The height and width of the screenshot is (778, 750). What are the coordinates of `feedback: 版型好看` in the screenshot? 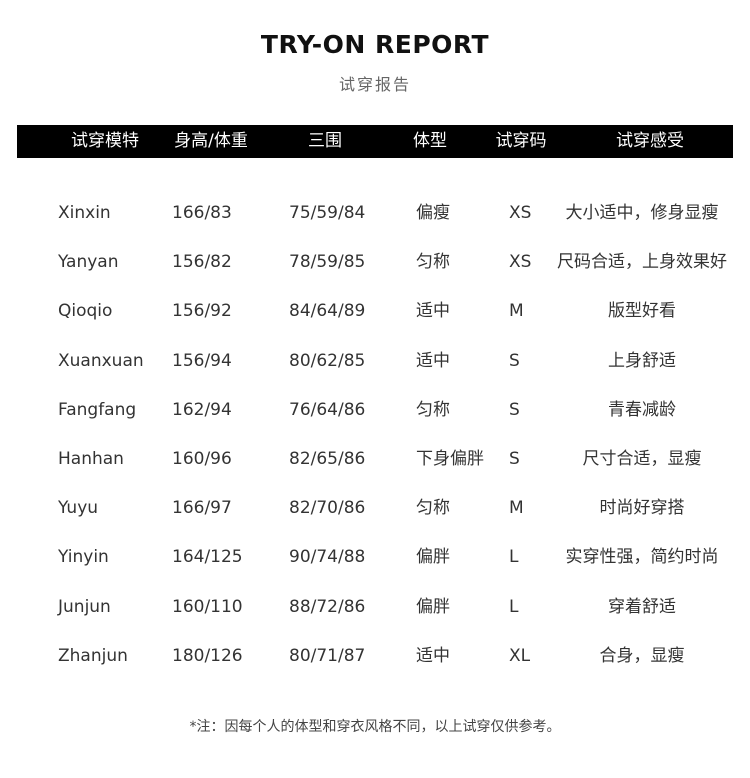 It's located at (642, 311).